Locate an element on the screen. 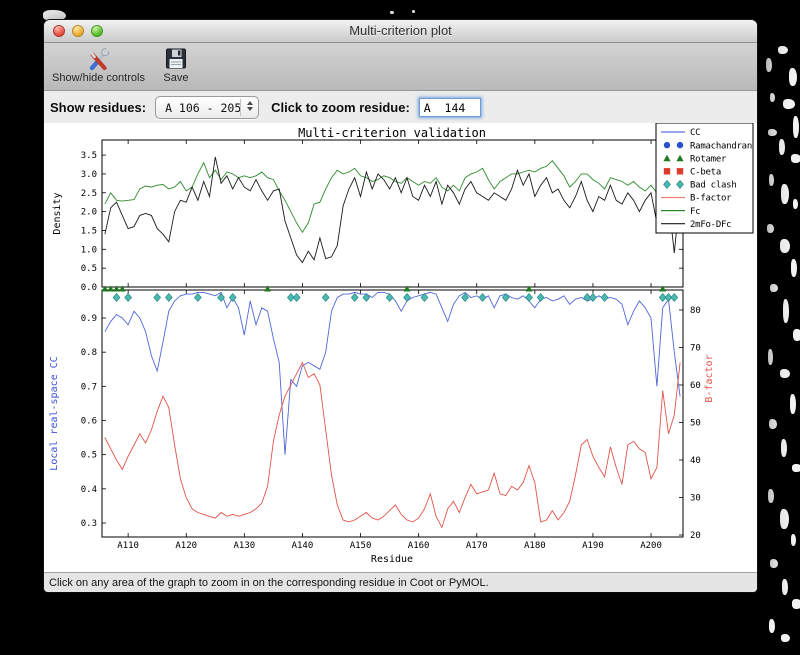  show-hide-controls-button: Show/hide controls is located at coordinates (98, 65).